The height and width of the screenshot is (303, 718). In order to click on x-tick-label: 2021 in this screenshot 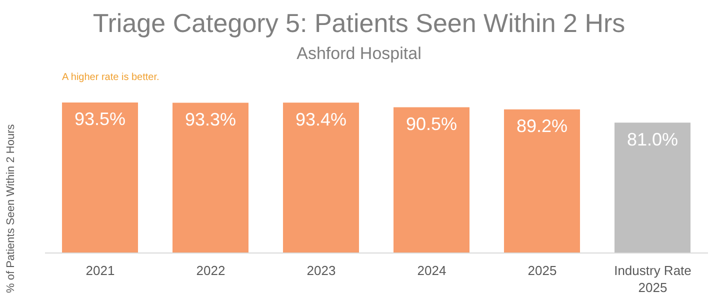, I will do `click(100, 270)`.